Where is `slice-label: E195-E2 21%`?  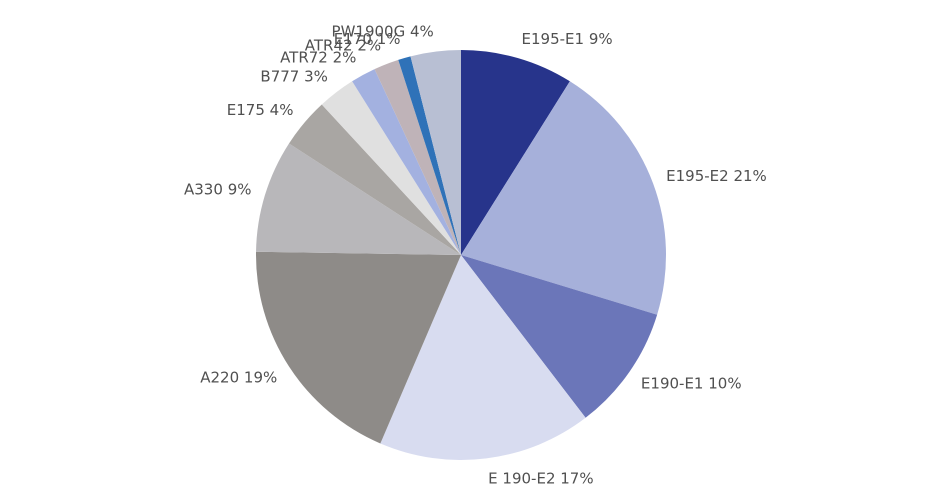 slice-label: E195-E2 21% is located at coordinates (716, 176).